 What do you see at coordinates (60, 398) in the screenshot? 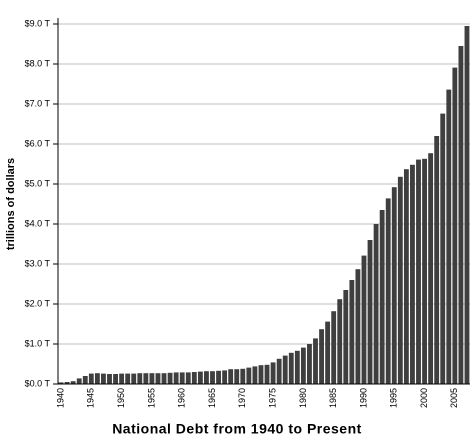
I see `x-tick-label: 1940` at bounding box center [60, 398].